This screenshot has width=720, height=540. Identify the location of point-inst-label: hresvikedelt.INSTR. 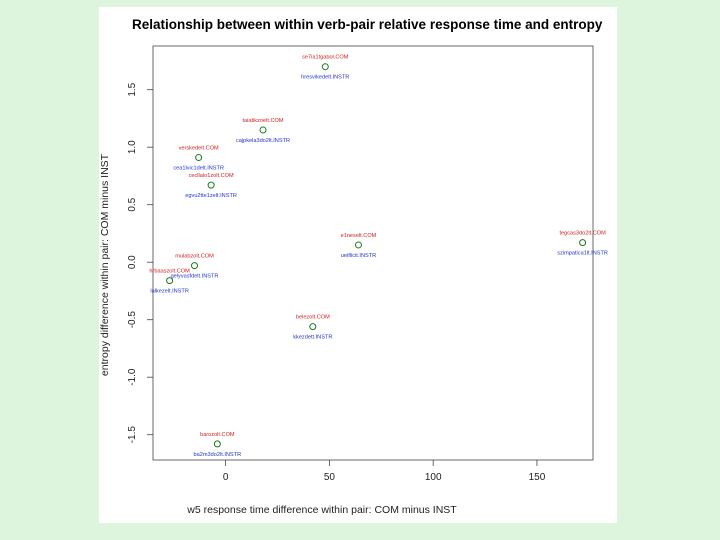
(325, 78).